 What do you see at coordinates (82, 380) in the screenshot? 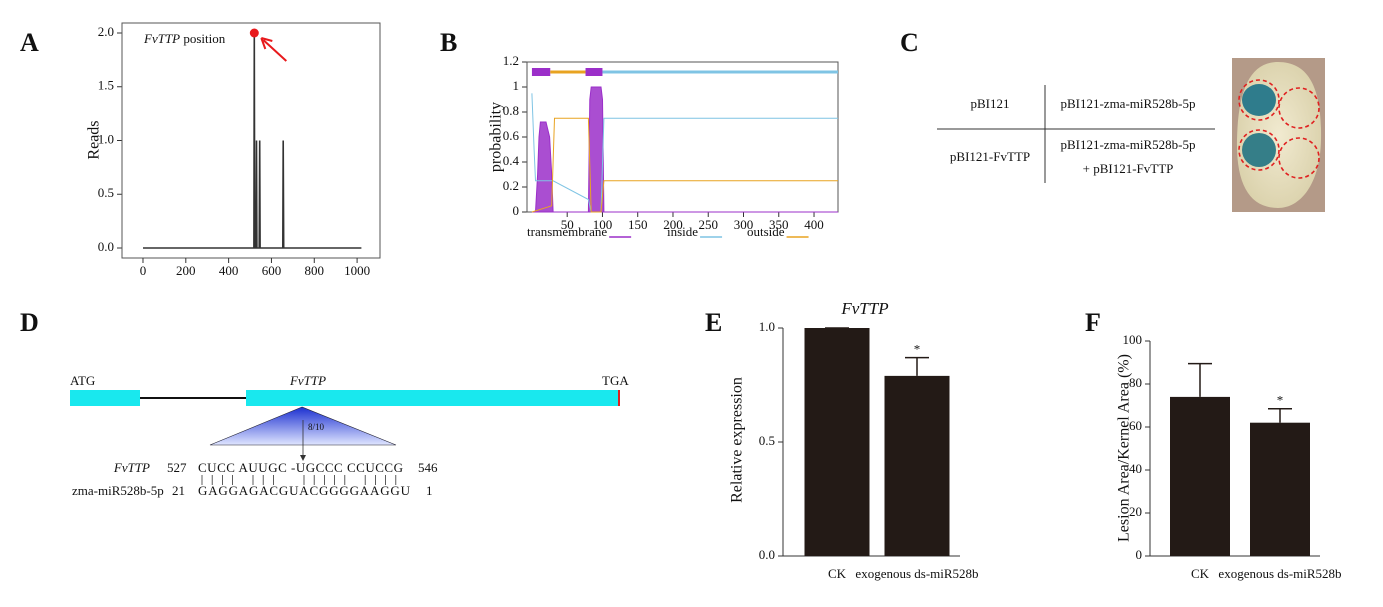
I see `start-codon: ATG` at bounding box center [82, 380].